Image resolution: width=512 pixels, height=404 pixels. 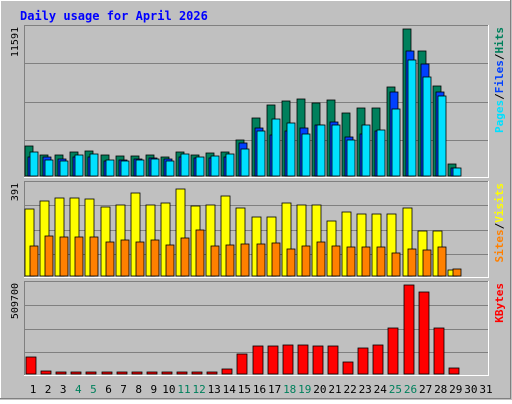 What do you see at coordinates (395, 389) in the screenshot?
I see `x-tick-label: 25` at bounding box center [395, 389].